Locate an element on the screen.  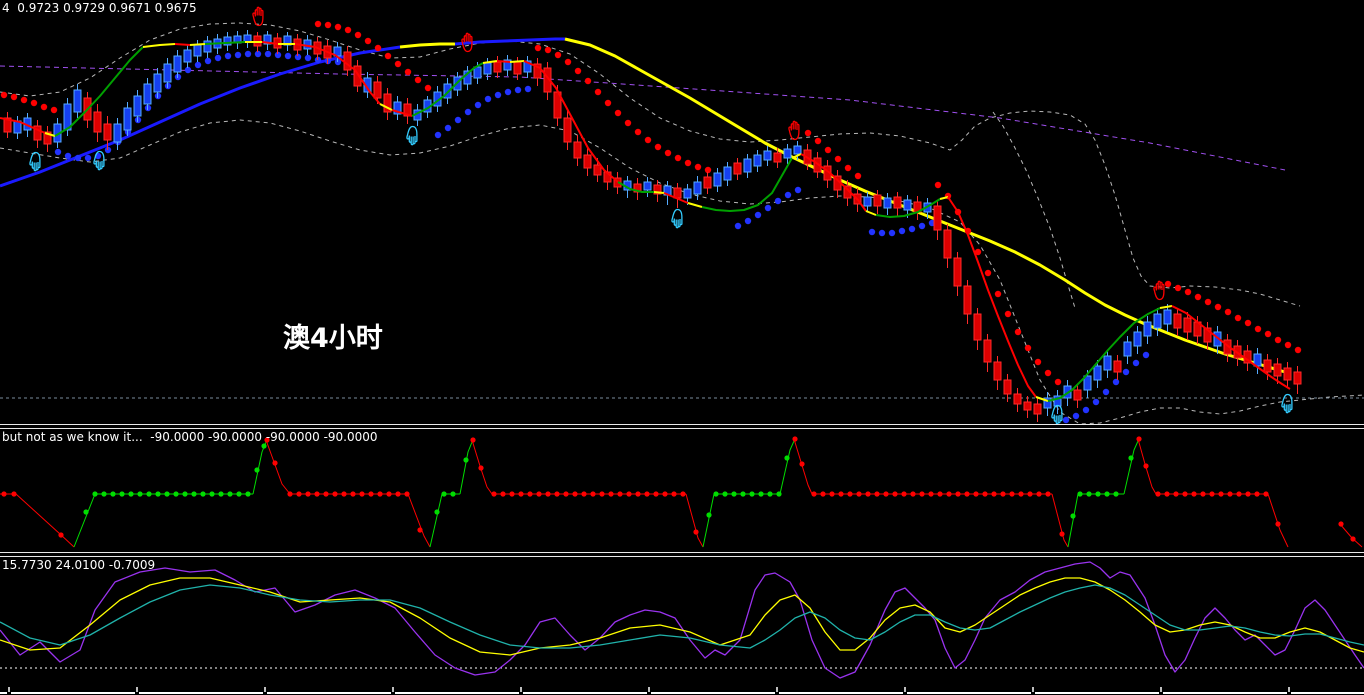
time-axis-canvas is located at coordinates (682, 689).